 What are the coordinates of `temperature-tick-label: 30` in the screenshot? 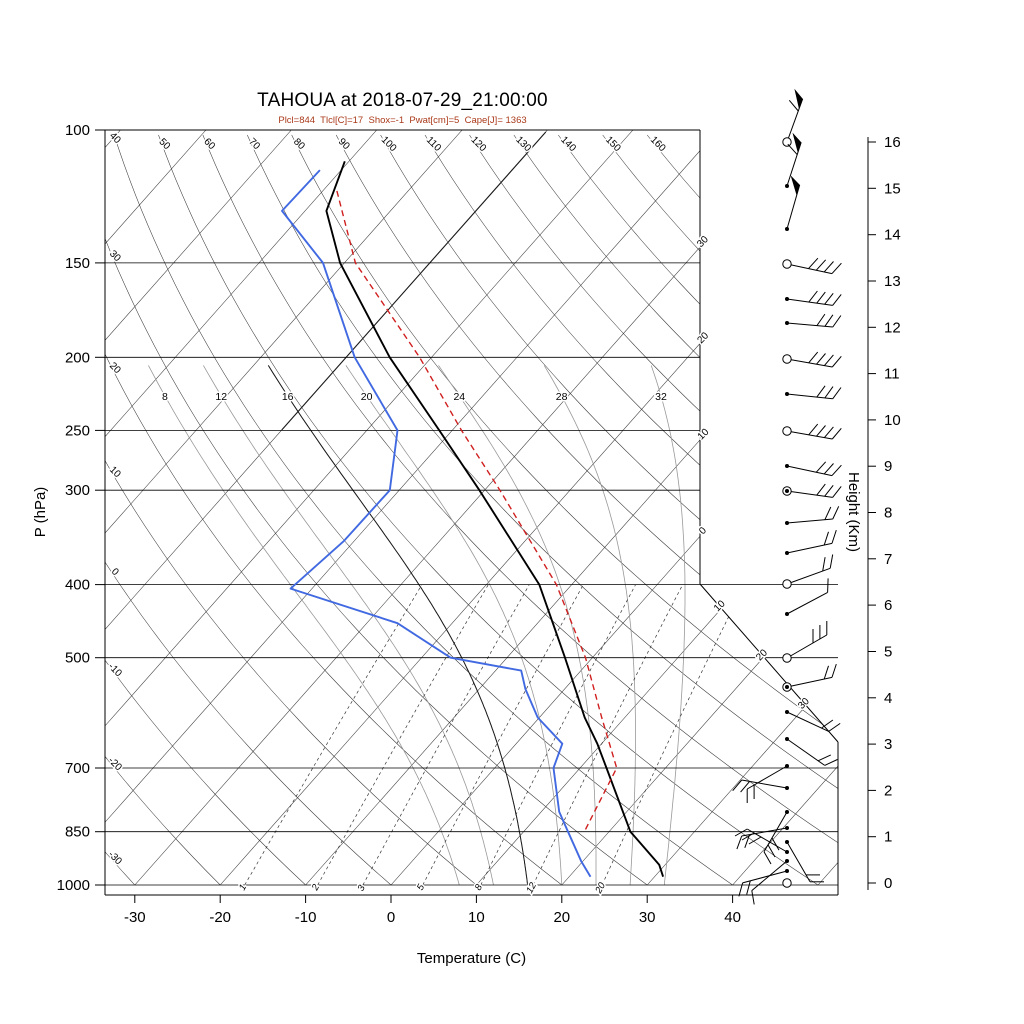 It's located at (647, 917).